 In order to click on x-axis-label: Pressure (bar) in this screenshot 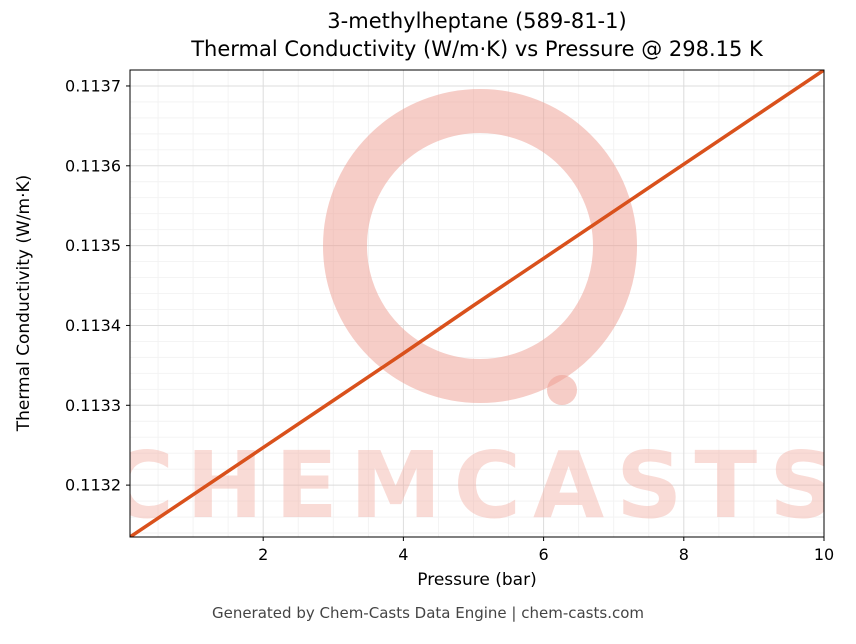, I will do `click(477, 580)`.